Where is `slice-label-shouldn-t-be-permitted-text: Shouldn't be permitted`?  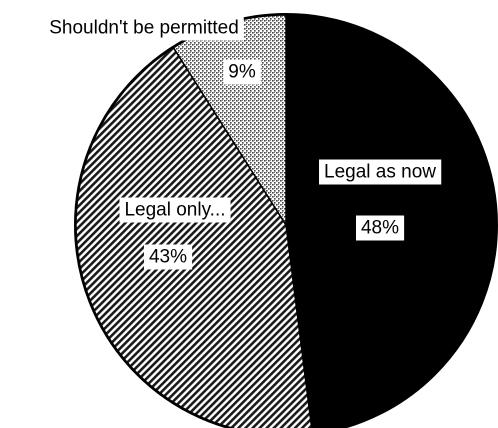 slice-label-shouldn-t-be-permitted-text: Shouldn't be permitted is located at coordinates (144, 28).